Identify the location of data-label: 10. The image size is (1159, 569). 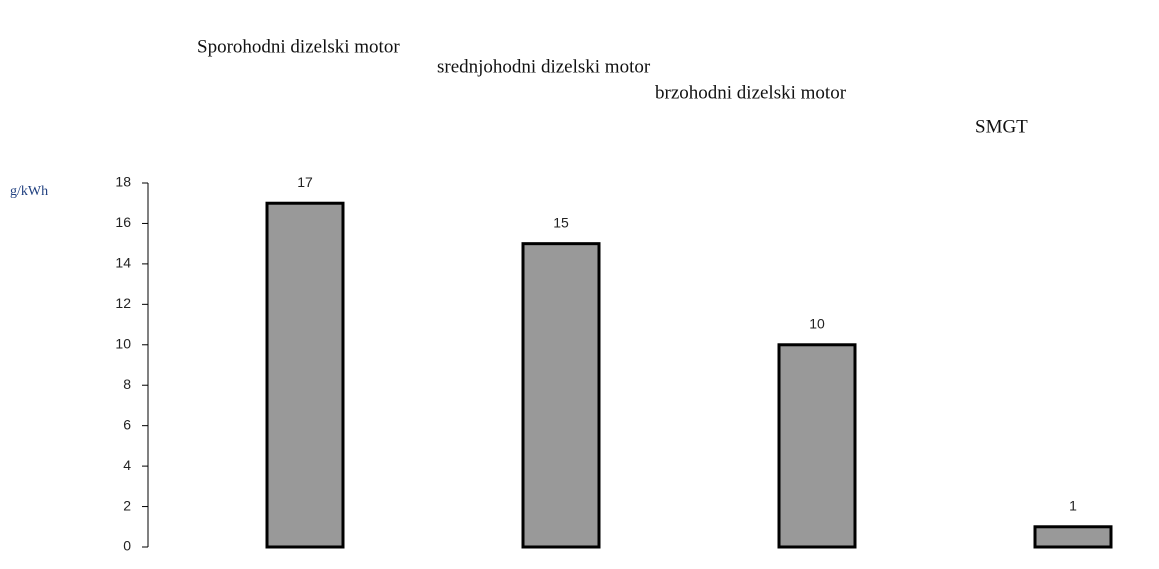
(817, 323).